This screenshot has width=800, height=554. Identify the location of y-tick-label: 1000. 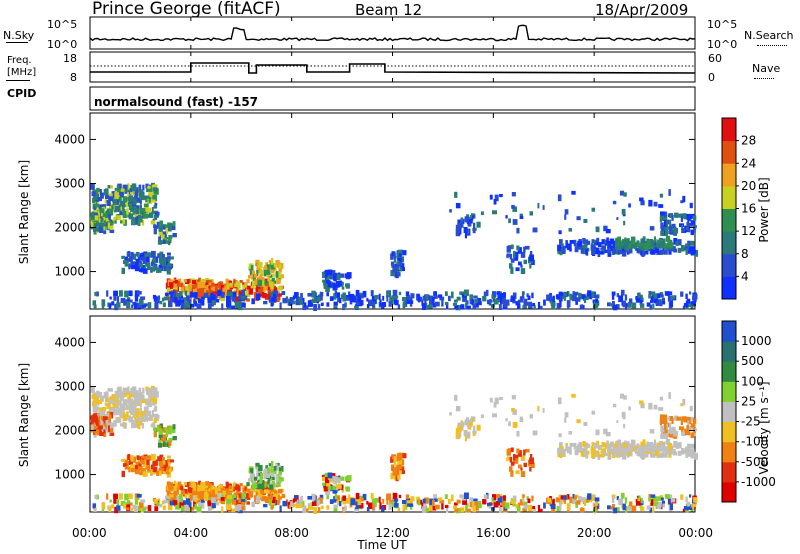
(69, 272).